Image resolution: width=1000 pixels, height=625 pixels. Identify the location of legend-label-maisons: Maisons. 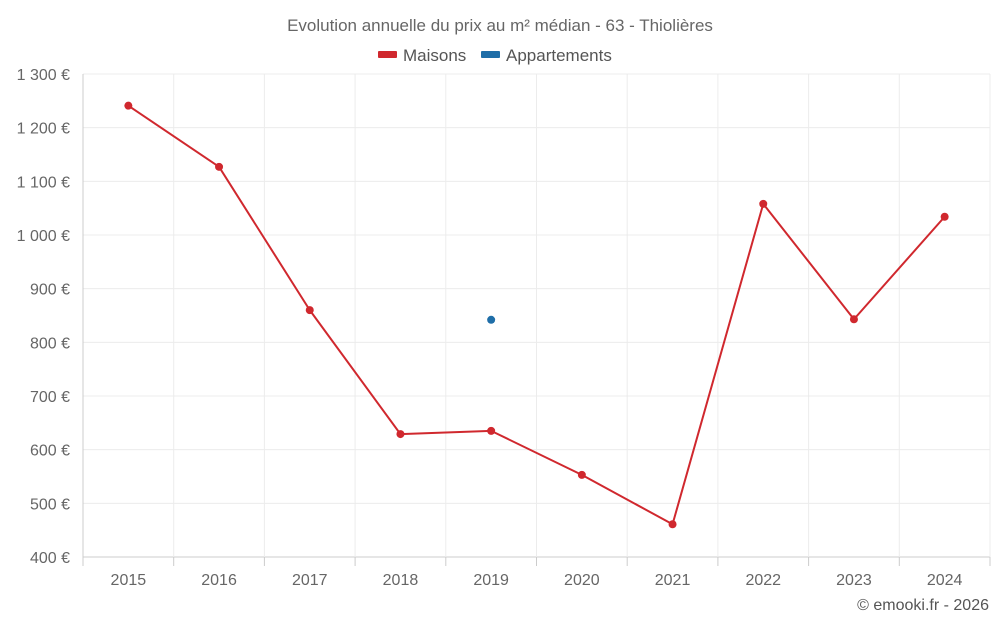
(434, 55).